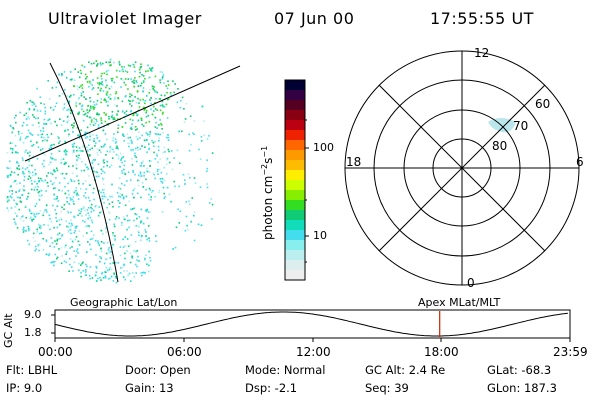 This screenshot has height=400, width=600. What do you see at coordinates (522, 388) in the screenshot?
I see `geographic-longitude-info: GLon: 187.3` at bounding box center [522, 388].